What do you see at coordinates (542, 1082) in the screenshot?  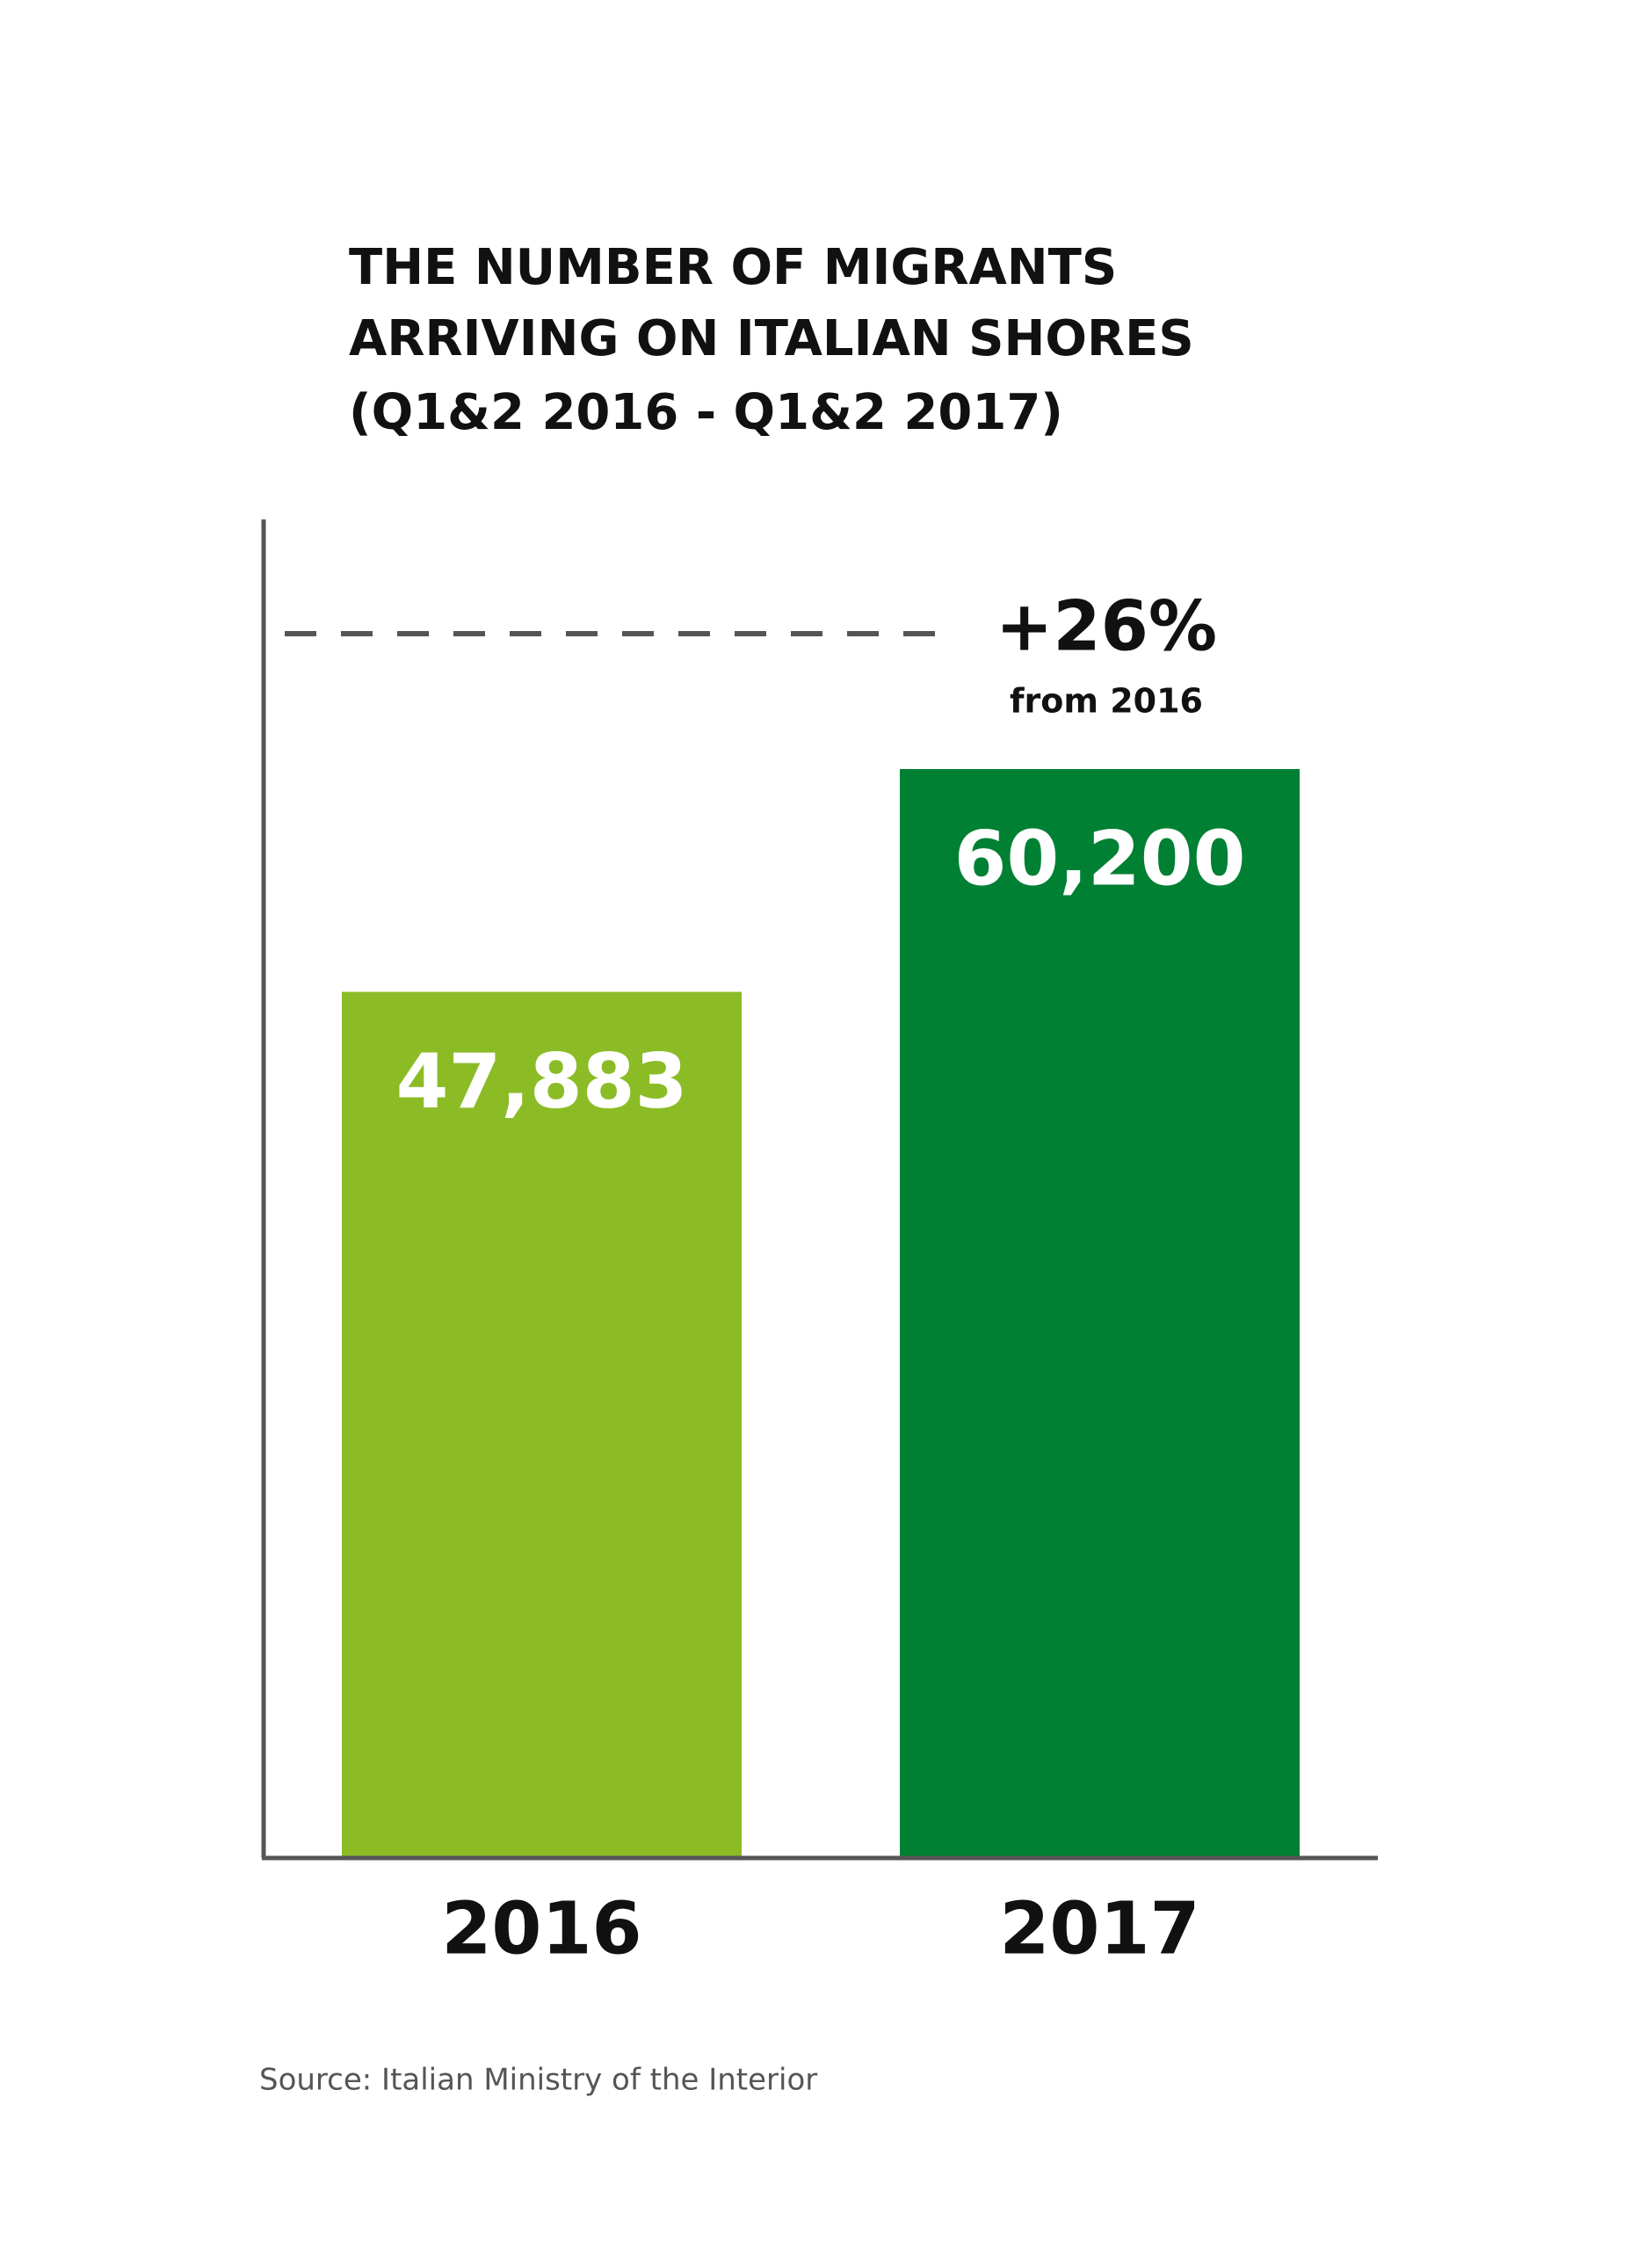 I see `value-label: 47,883` at bounding box center [542, 1082].